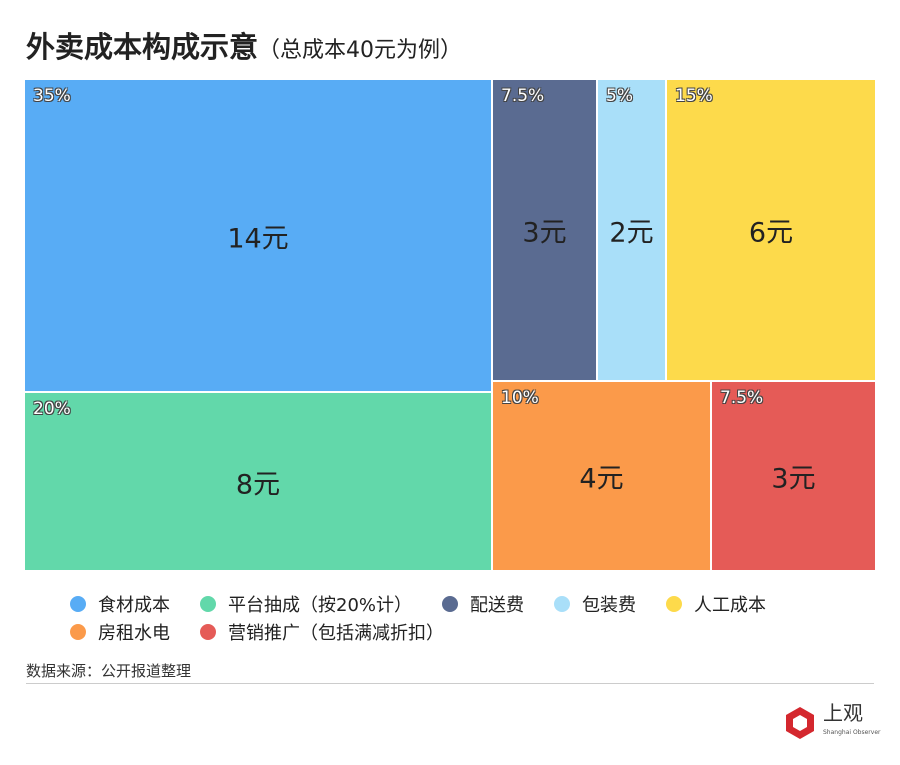 The height and width of the screenshot is (765, 900). Describe the element at coordinates (609, 605) in the screenshot. I see `legend-label: 包装费` at that location.